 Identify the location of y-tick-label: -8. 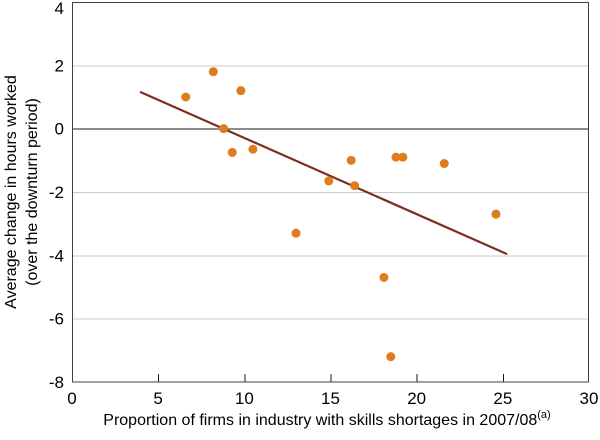
(56, 382).